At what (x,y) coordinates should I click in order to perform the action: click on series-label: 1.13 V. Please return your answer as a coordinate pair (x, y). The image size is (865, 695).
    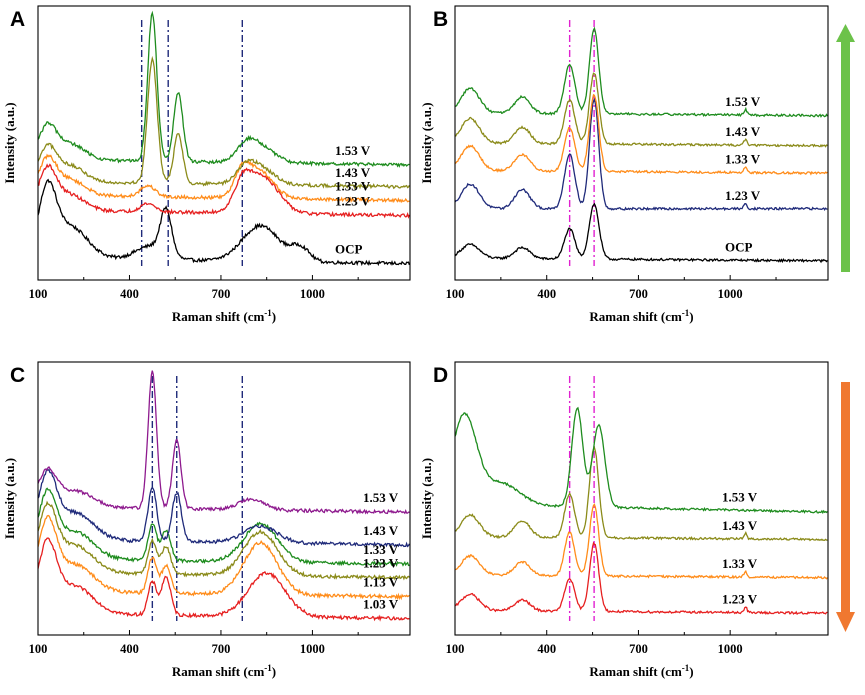
    Looking at the image, I should click on (381, 582).